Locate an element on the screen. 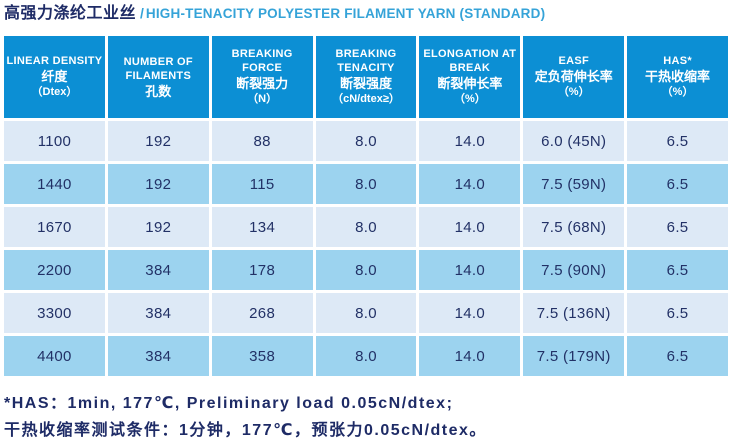 The height and width of the screenshot is (444, 732). header-cn-label: 干热收缩率 is located at coordinates (678, 76).